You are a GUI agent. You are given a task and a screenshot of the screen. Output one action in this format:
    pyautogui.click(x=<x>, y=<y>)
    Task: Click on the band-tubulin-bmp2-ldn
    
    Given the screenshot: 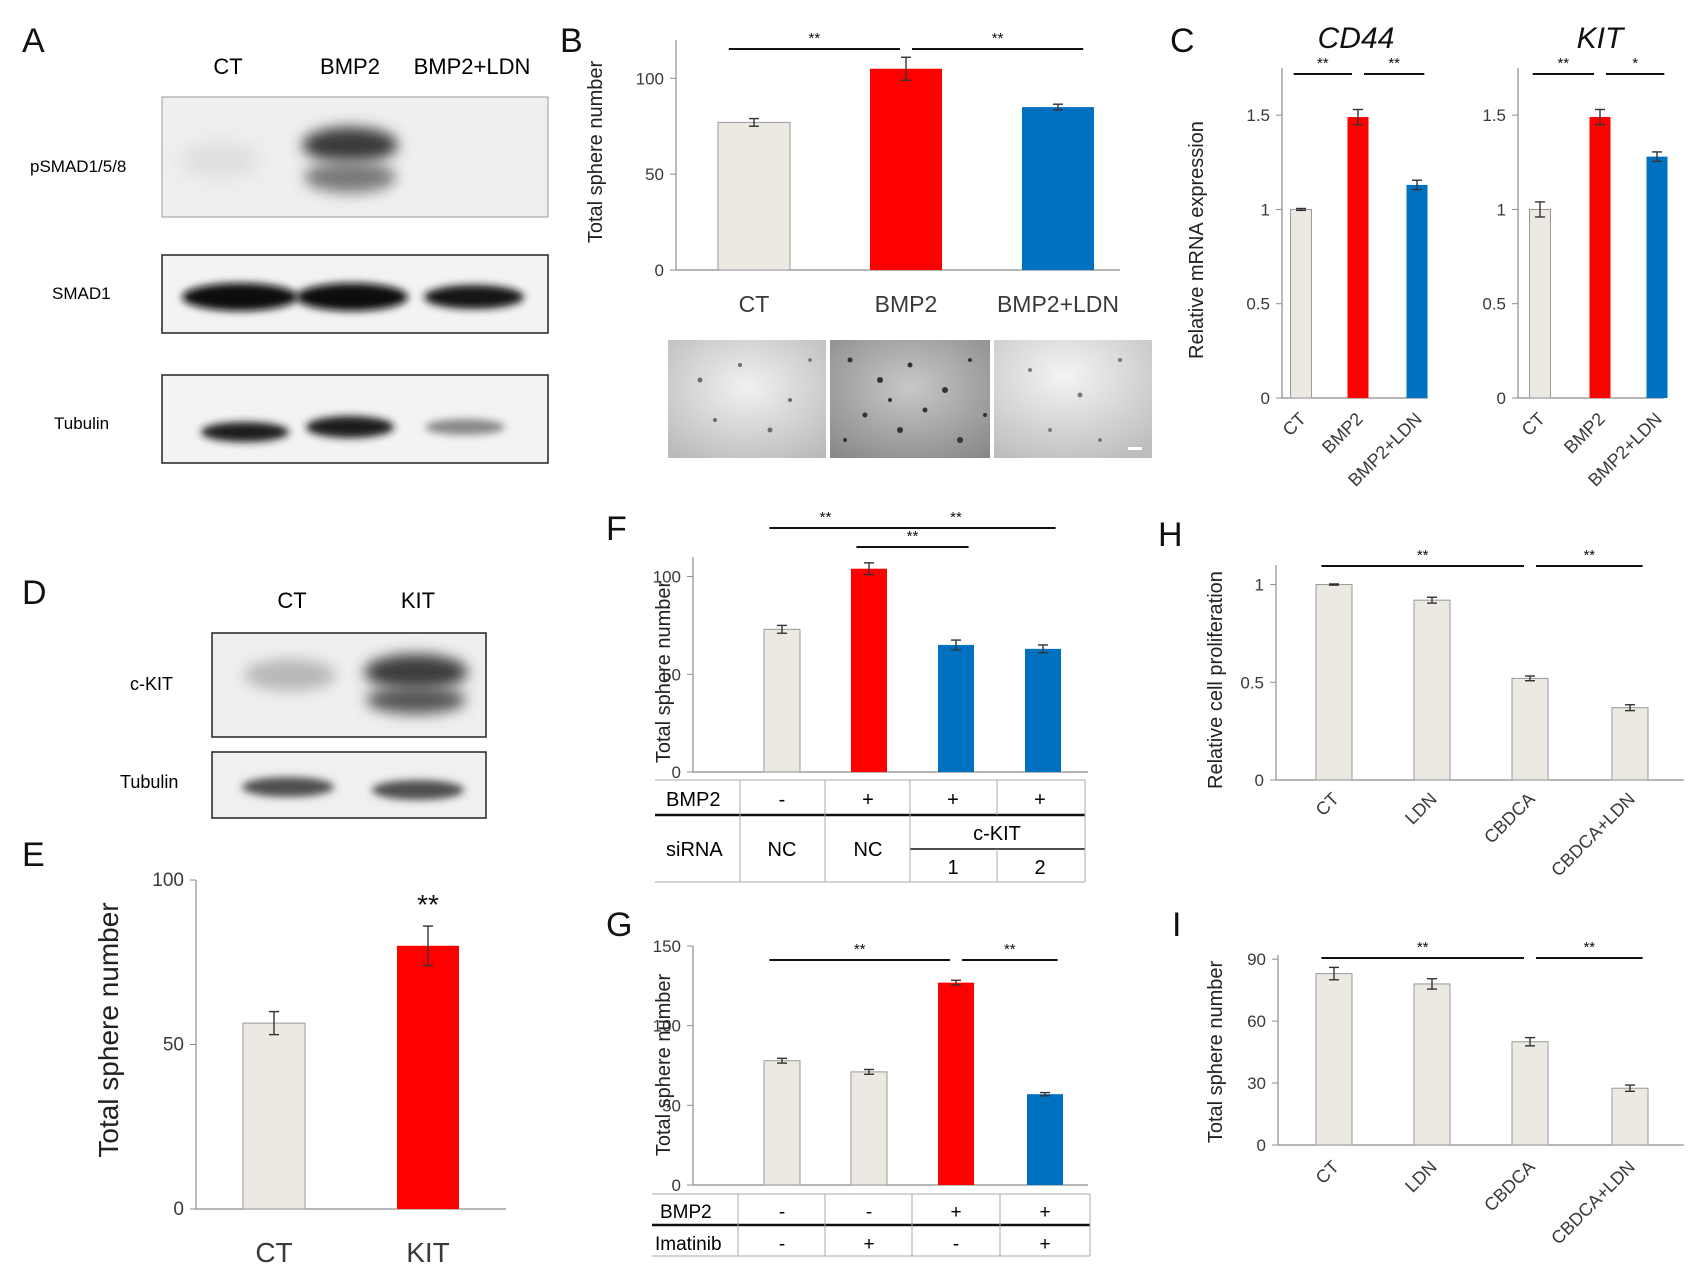 What is the action you would take?
    pyautogui.click(x=465, y=427)
    